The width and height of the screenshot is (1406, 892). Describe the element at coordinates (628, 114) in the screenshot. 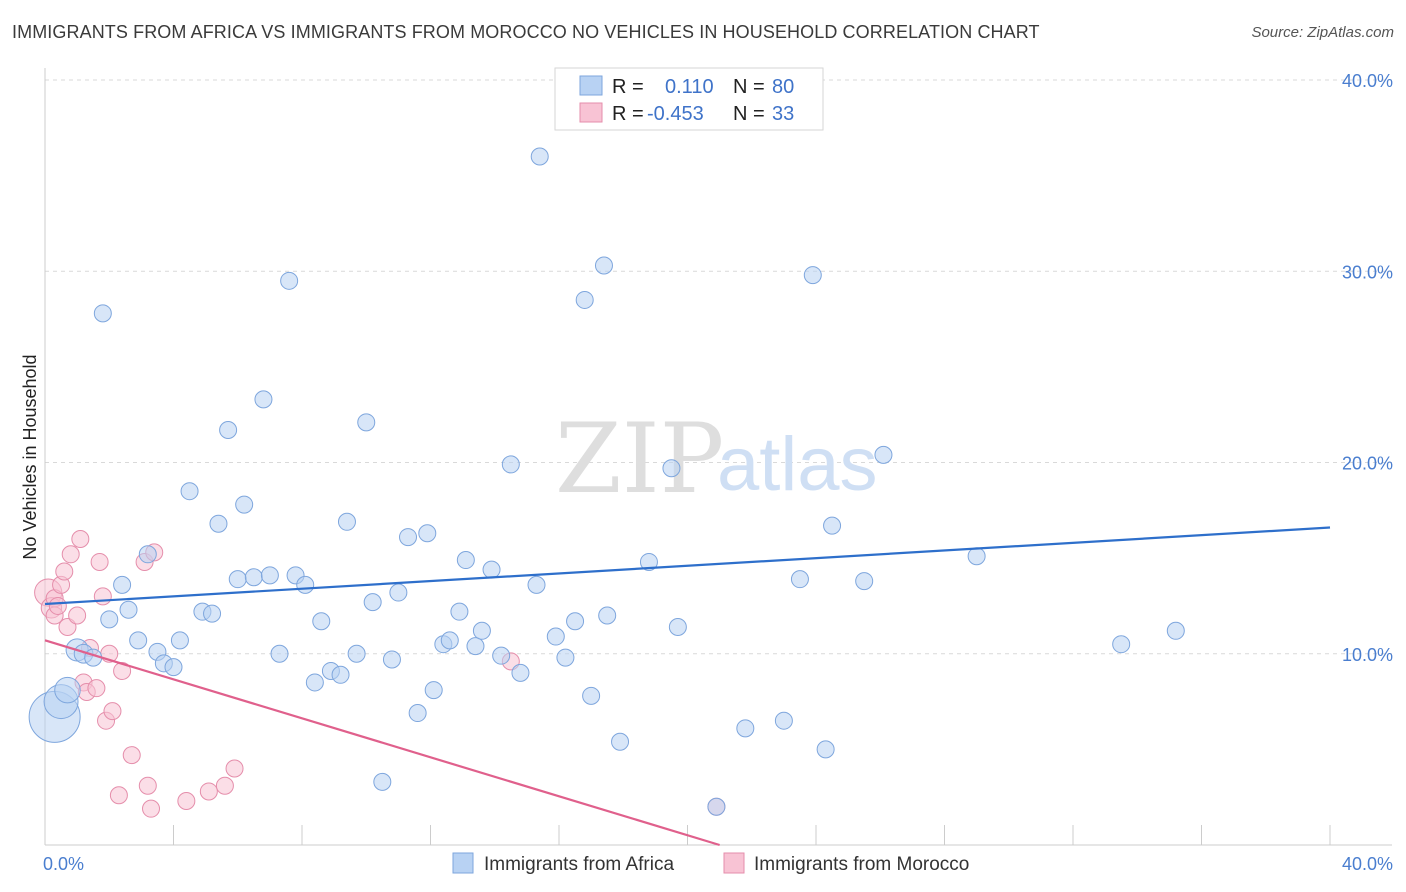

I see `morocco-r-label: R =` at that location.